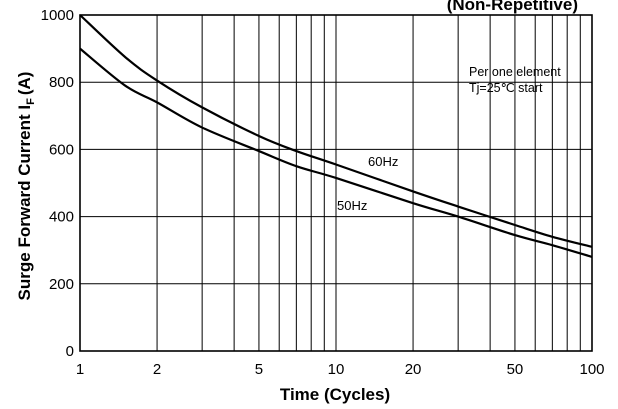 The image size is (618, 409). Describe the element at coordinates (61, 284) in the screenshot. I see `y-tick-label: 200` at that location.